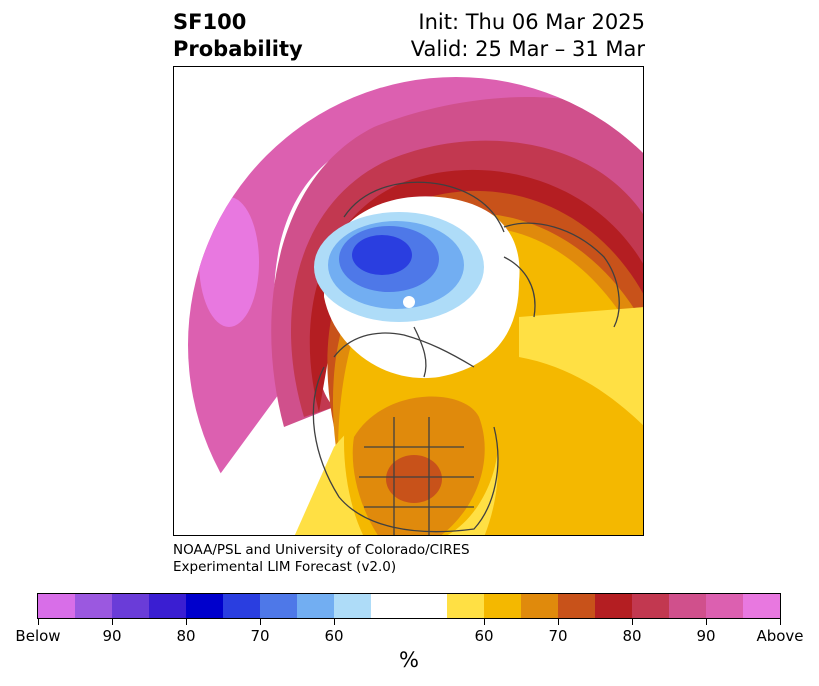  What do you see at coordinates (210, 22) in the screenshot?
I see `product-name: SF100` at bounding box center [210, 22].